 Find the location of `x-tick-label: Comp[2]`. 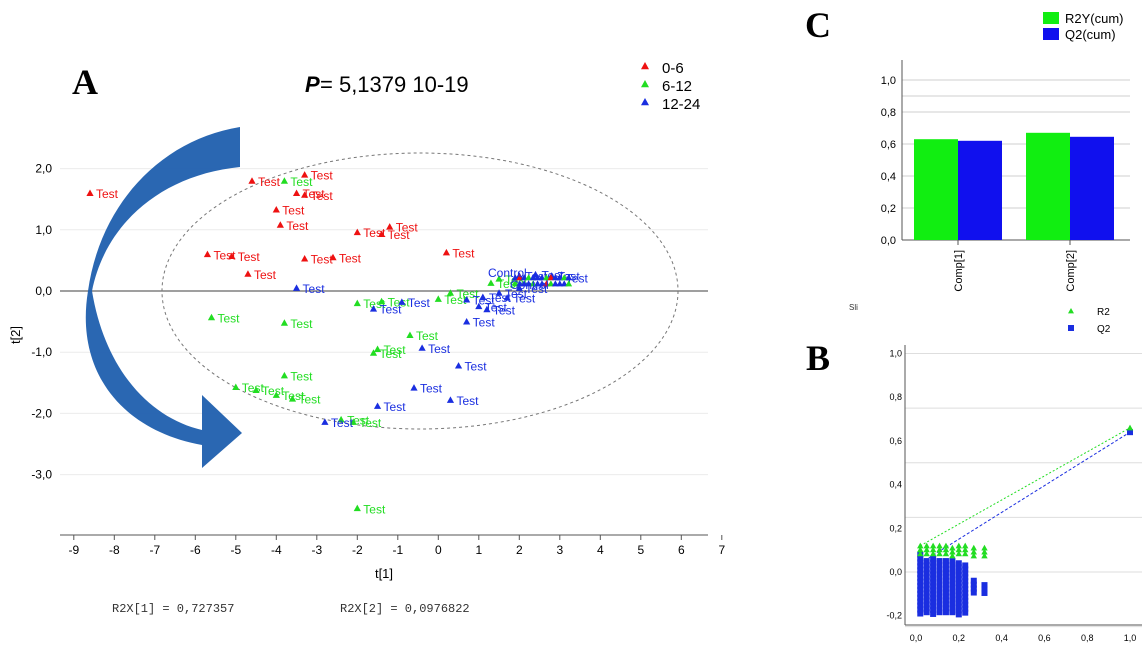

x-tick-label: Comp[2] is located at coordinates (1071, 271).